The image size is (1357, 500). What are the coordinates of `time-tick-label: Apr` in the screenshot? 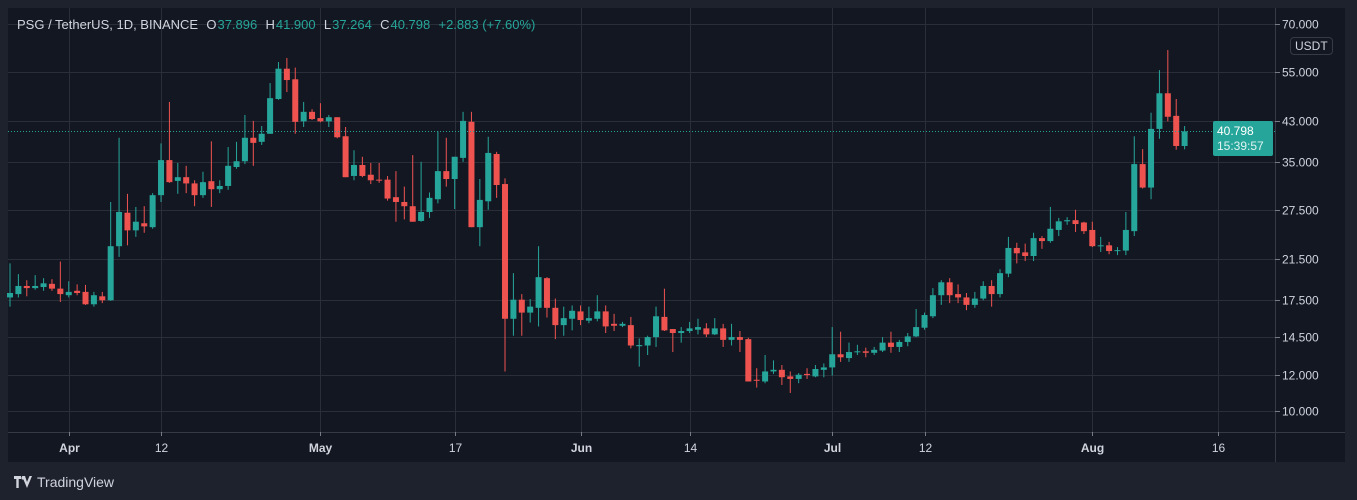 It's located at (69, 448).